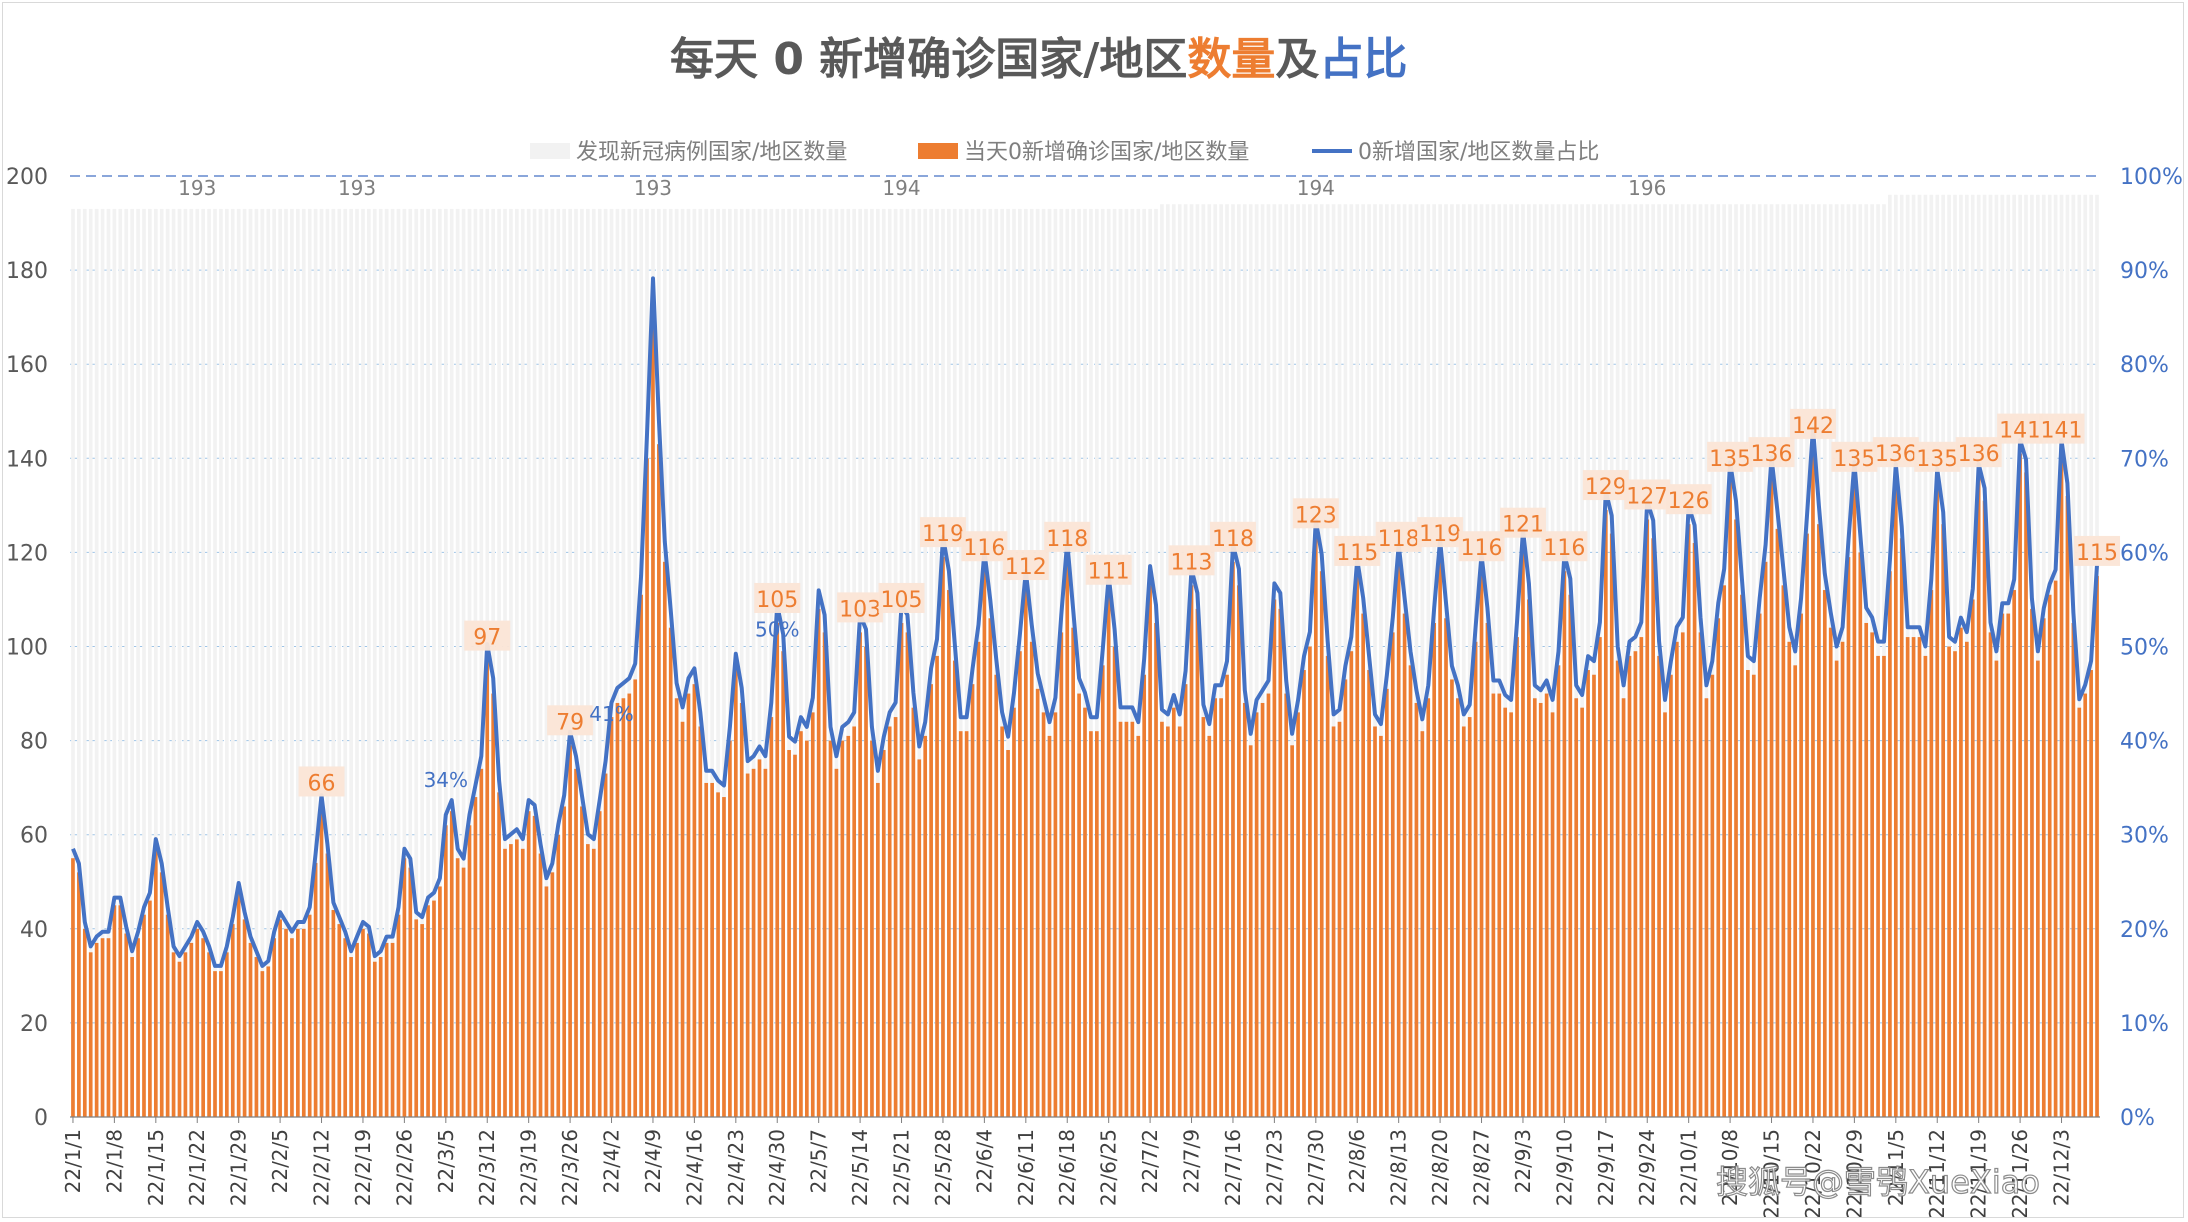 The height and width of the screenshot is (1222, 2188). What do you see at coordinates (1647, 1167) in the screenshot?
I see `x-tick-label: 22/9/24` at bounding box center [1647, 1167].